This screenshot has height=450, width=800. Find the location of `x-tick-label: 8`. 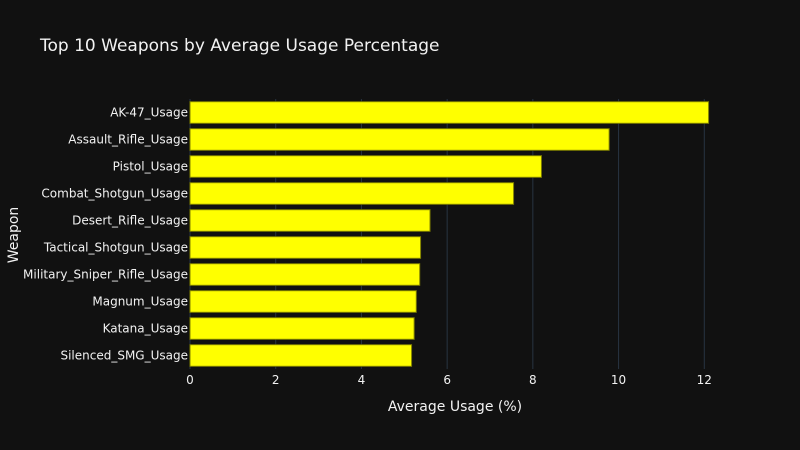

x-tick-label: 8 is located at coordinates (533, 380).